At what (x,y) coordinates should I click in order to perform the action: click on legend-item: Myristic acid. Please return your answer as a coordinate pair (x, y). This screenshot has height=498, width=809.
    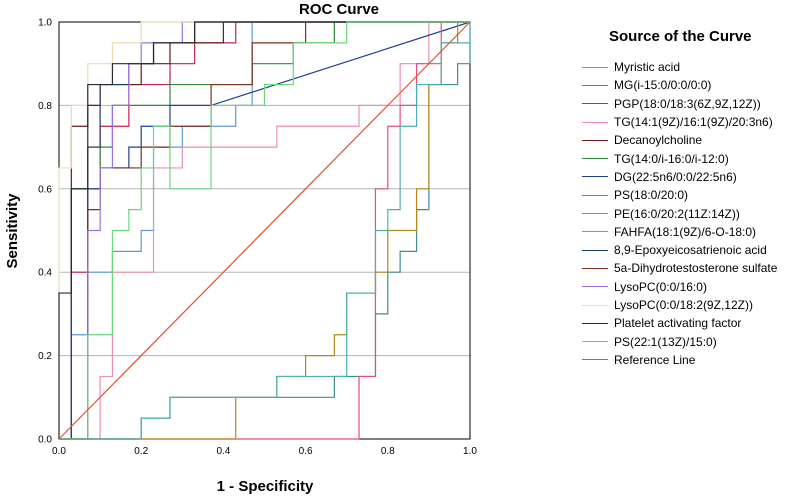
    Looking at the image, I should click on (695, 67).